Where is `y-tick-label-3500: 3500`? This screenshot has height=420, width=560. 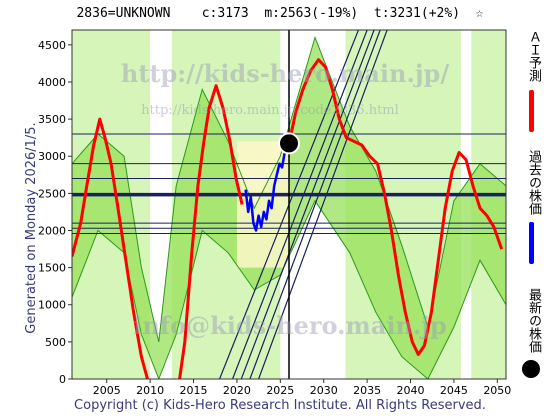 y-tick-label-3500: 3500 is located at coordinates (52, 119).